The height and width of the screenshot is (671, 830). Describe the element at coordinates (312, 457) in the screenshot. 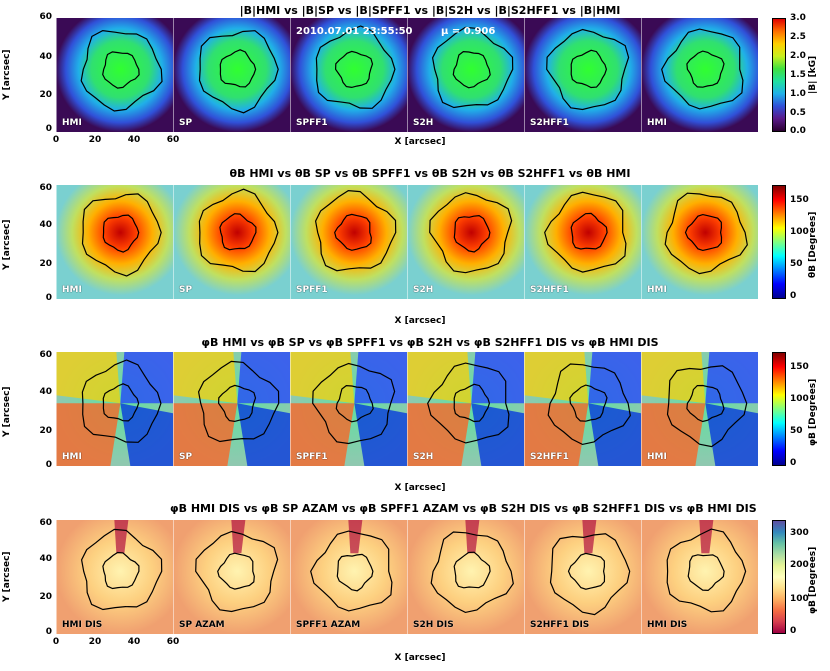

I see `panel-label: SPFF1` at that location.